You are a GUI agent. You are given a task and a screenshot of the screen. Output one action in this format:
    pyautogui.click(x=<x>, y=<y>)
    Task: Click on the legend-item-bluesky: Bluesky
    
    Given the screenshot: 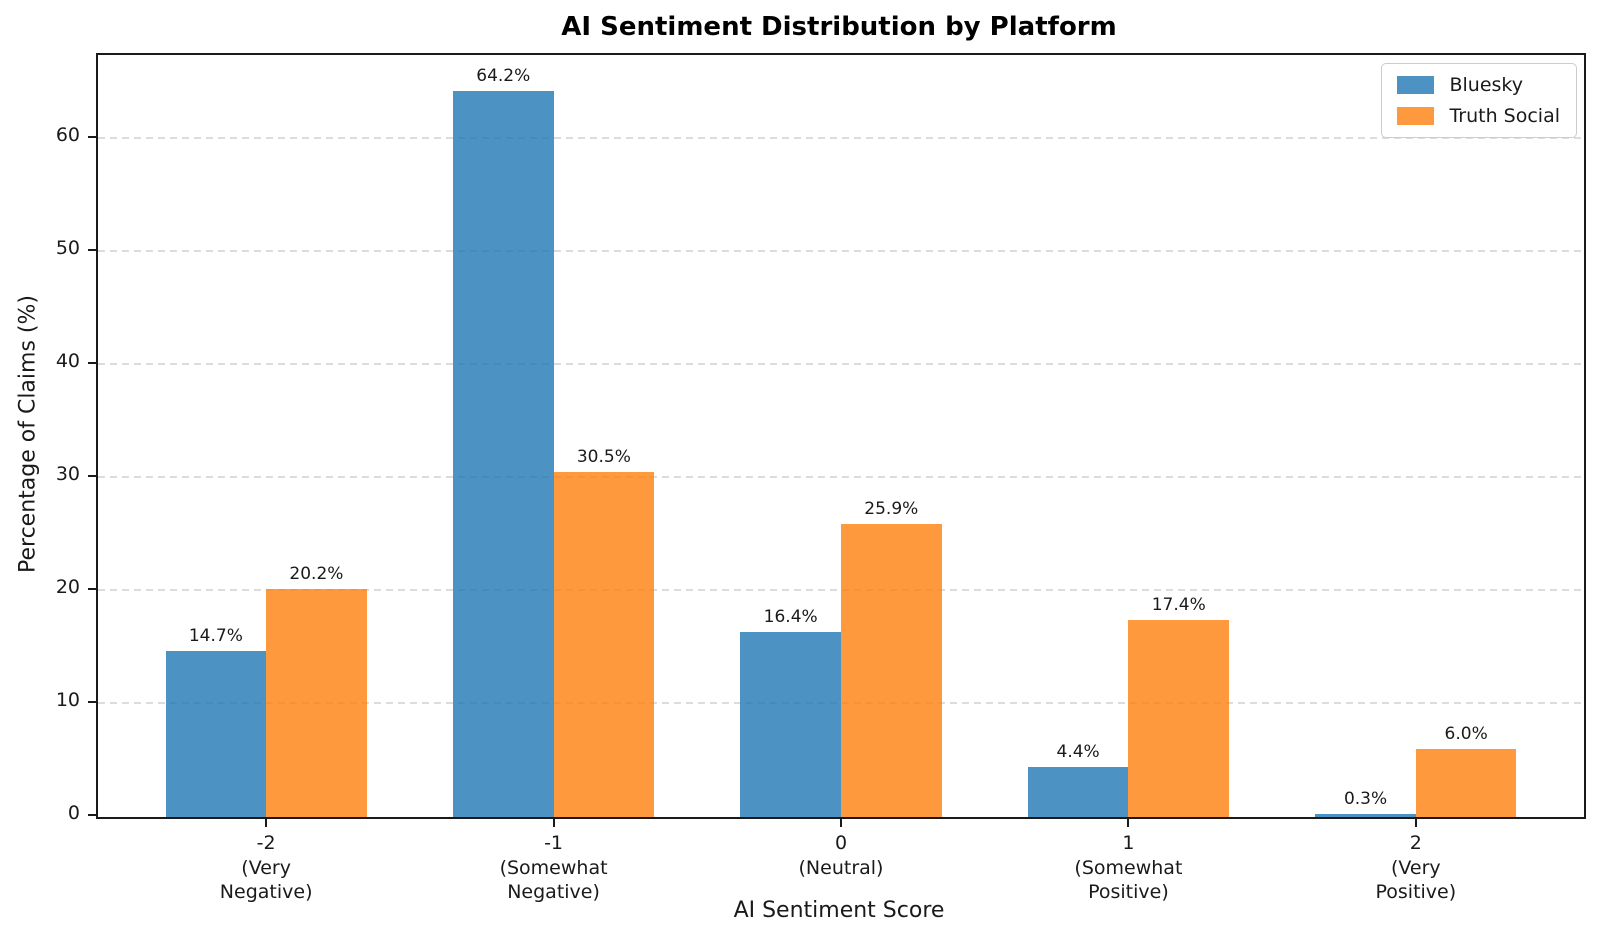 What is the action you would take?
    pyautogui.click(x=1478, y=85)
    